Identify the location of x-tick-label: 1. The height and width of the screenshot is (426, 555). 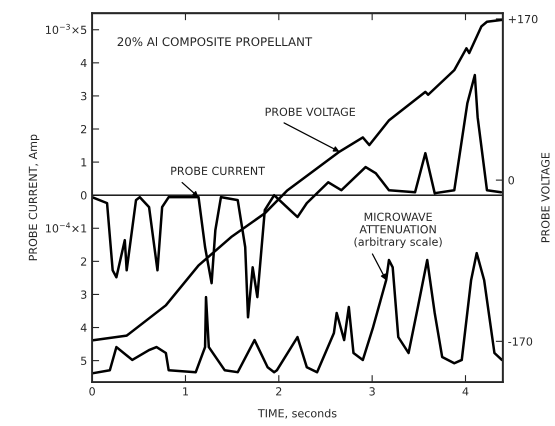
(185, 391).